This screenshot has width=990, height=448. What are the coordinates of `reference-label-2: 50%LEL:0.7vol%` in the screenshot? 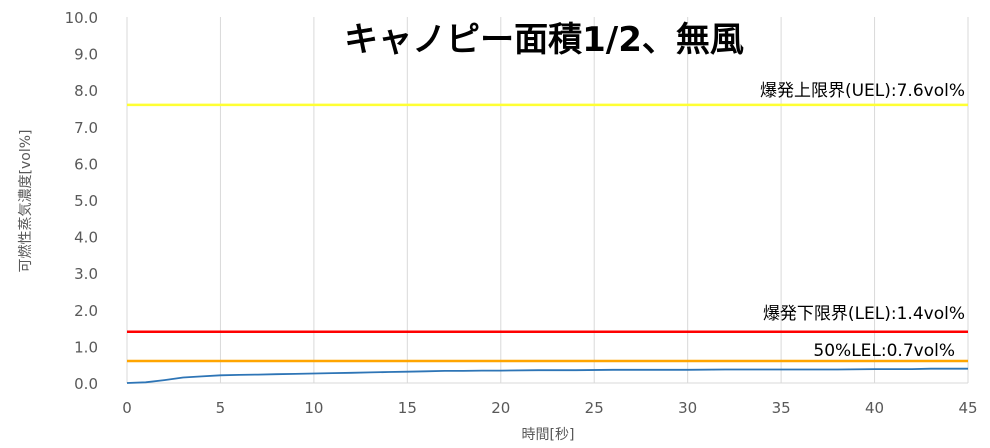 It's located at (884, 351).